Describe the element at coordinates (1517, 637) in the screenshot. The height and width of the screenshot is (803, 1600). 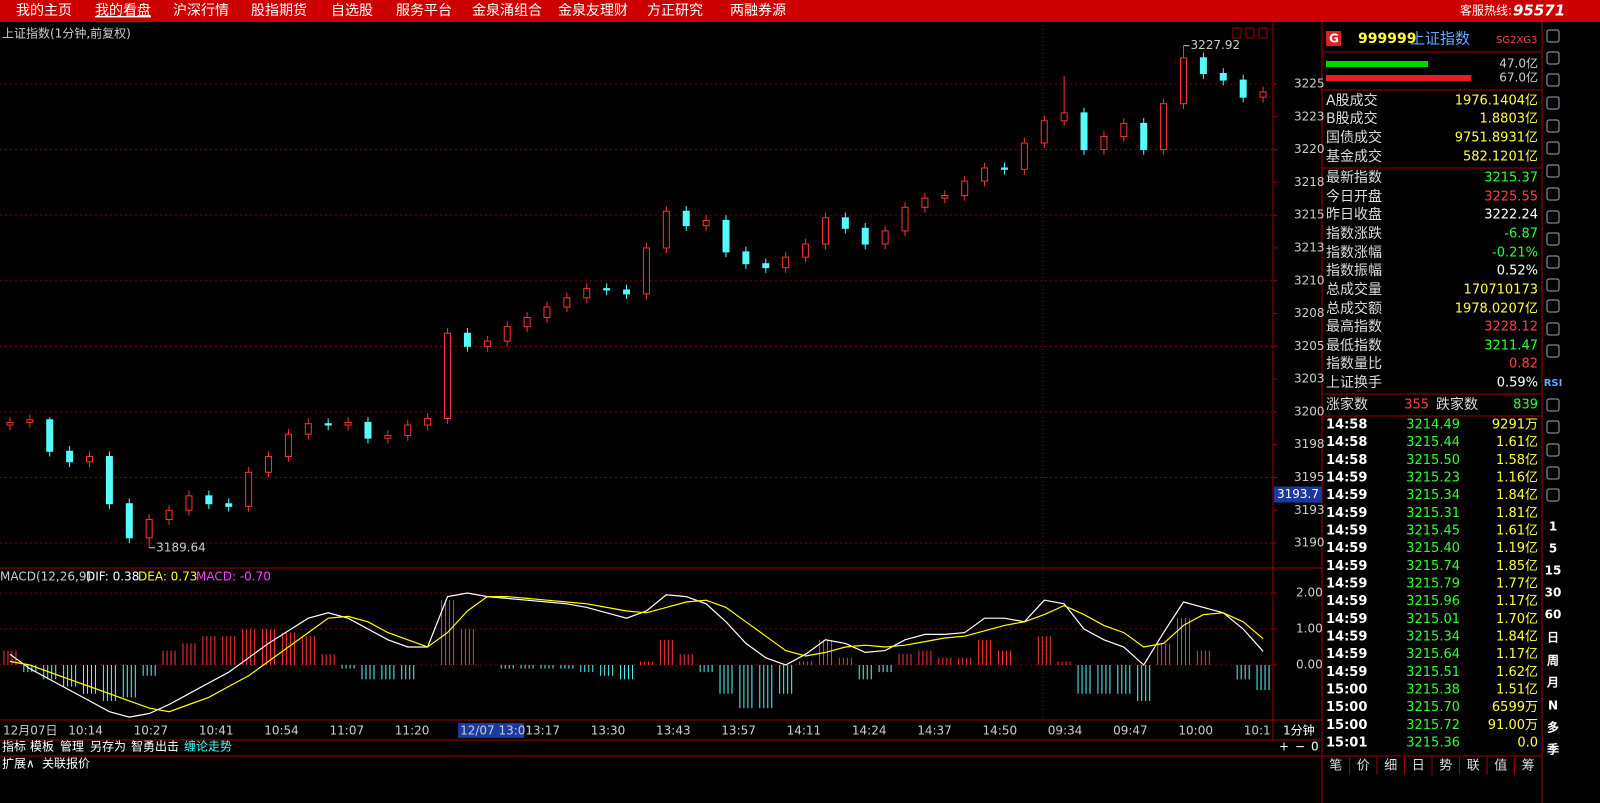
I see `trade-volume: 1.84亿` at that location.